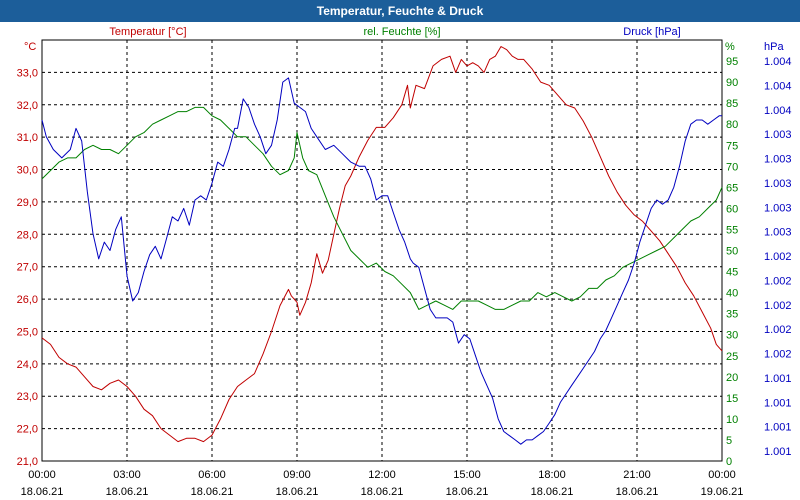 This screenshot has width=800, height=500. I want to click on x-tick-time: 21:00, so click(637, 475).